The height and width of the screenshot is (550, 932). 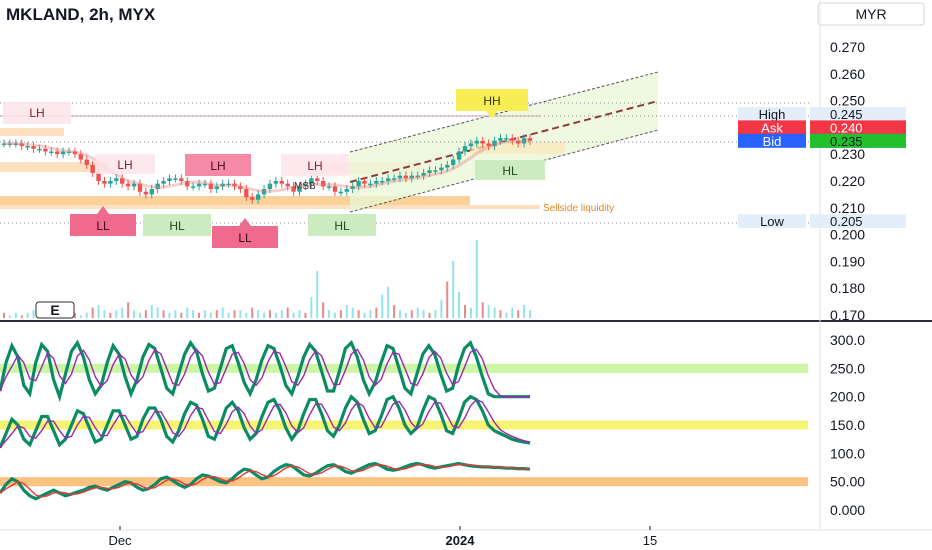 What do you see at coordinates (847, 425) in the screenshot?
I see `oscillator-tick-label: 150.0` at bounding box center [847, 425].